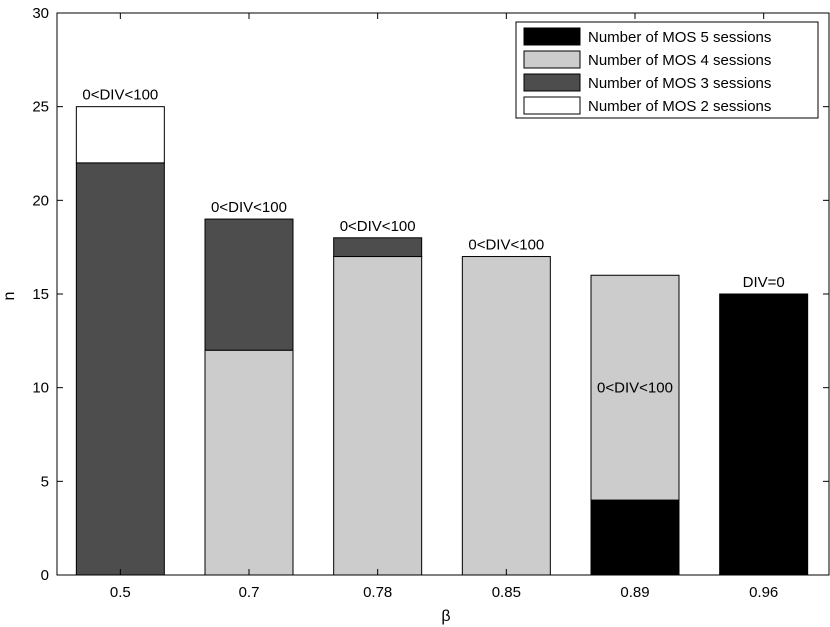 This screenshot has width=830, height=627. What do you see at coordinates (40, 13) in the screenshot?
I see `y-tick-label: 30` at bounding box center [40, 13].